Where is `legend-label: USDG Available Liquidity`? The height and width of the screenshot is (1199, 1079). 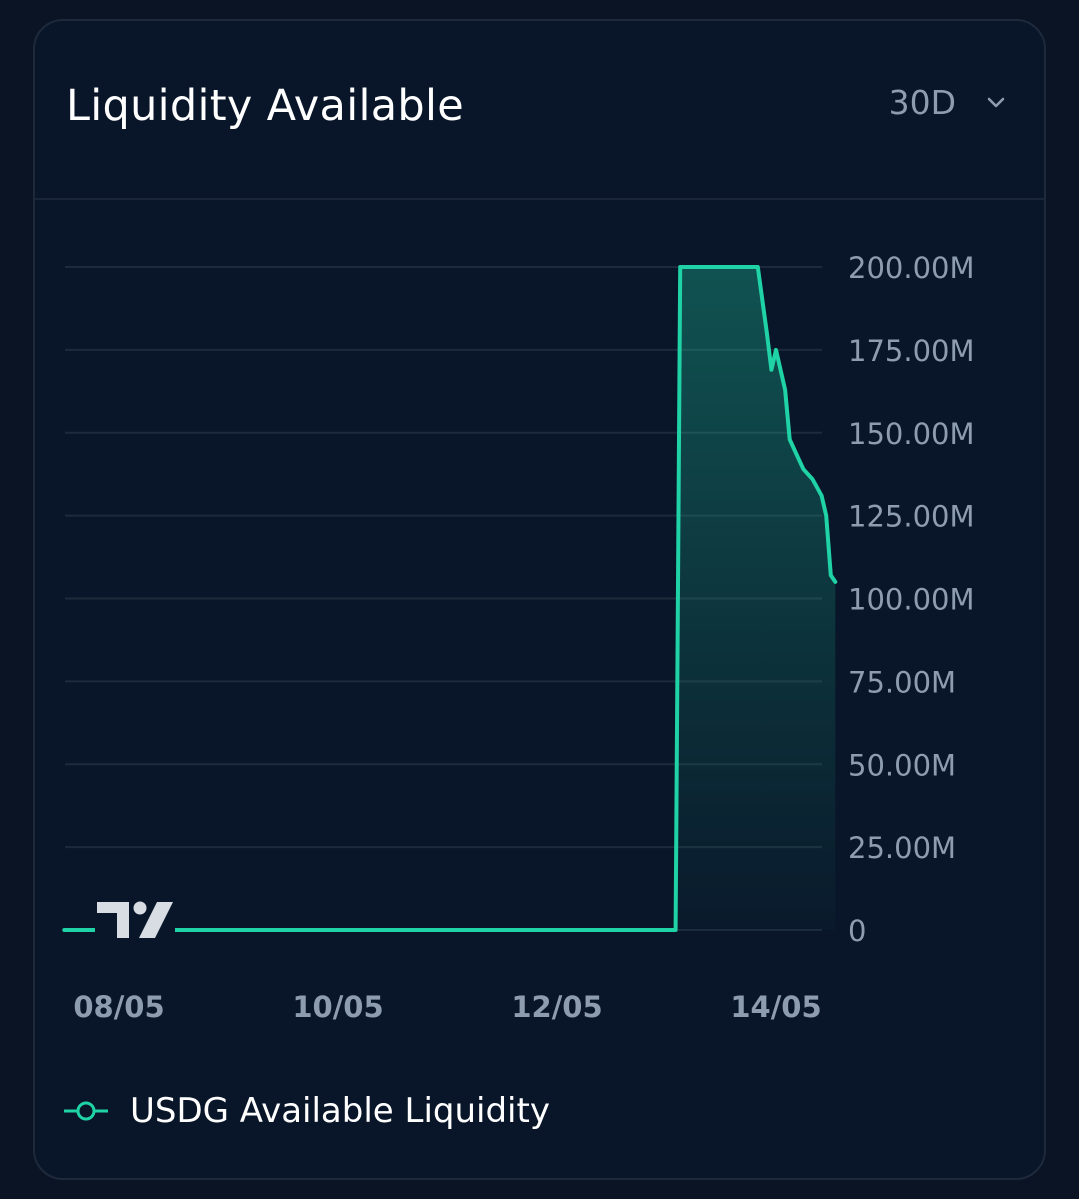 legend-label: USDG Available Liquidity is located at coordinates (340, 1111).